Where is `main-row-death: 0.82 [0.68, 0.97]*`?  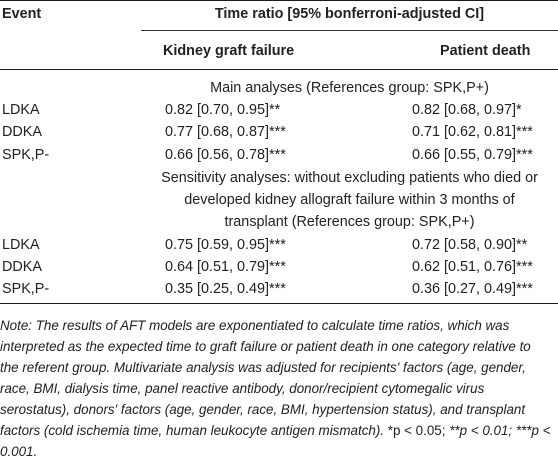
main-row-death: 0.82 [0.68, 0.97]* is located at coordinates (467, 110).